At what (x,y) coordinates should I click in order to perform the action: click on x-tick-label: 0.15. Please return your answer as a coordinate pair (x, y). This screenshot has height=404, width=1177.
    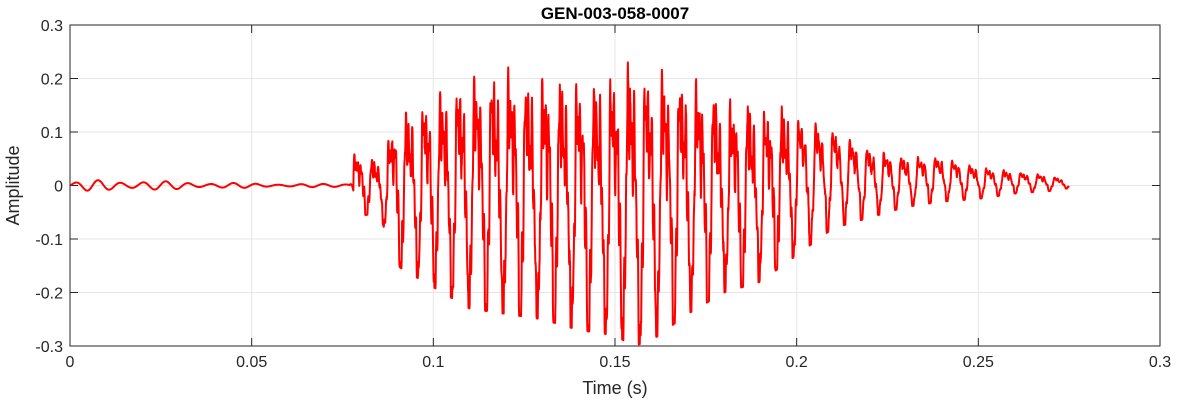
    Looking at the image, I should click on (614, 362).